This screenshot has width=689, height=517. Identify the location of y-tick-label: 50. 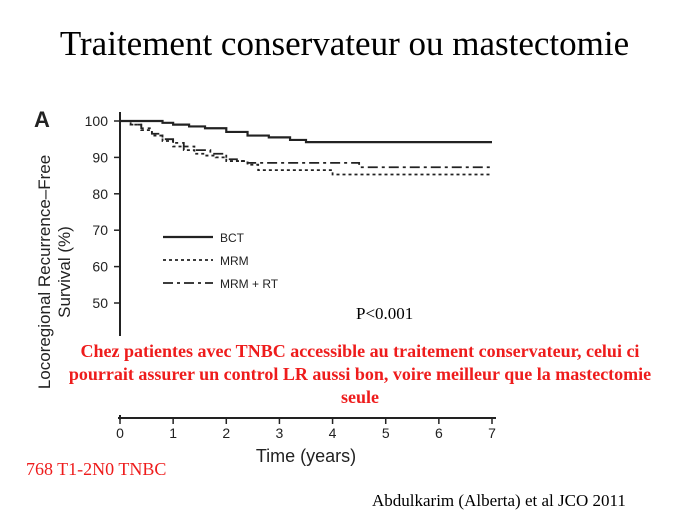
(100, 303).